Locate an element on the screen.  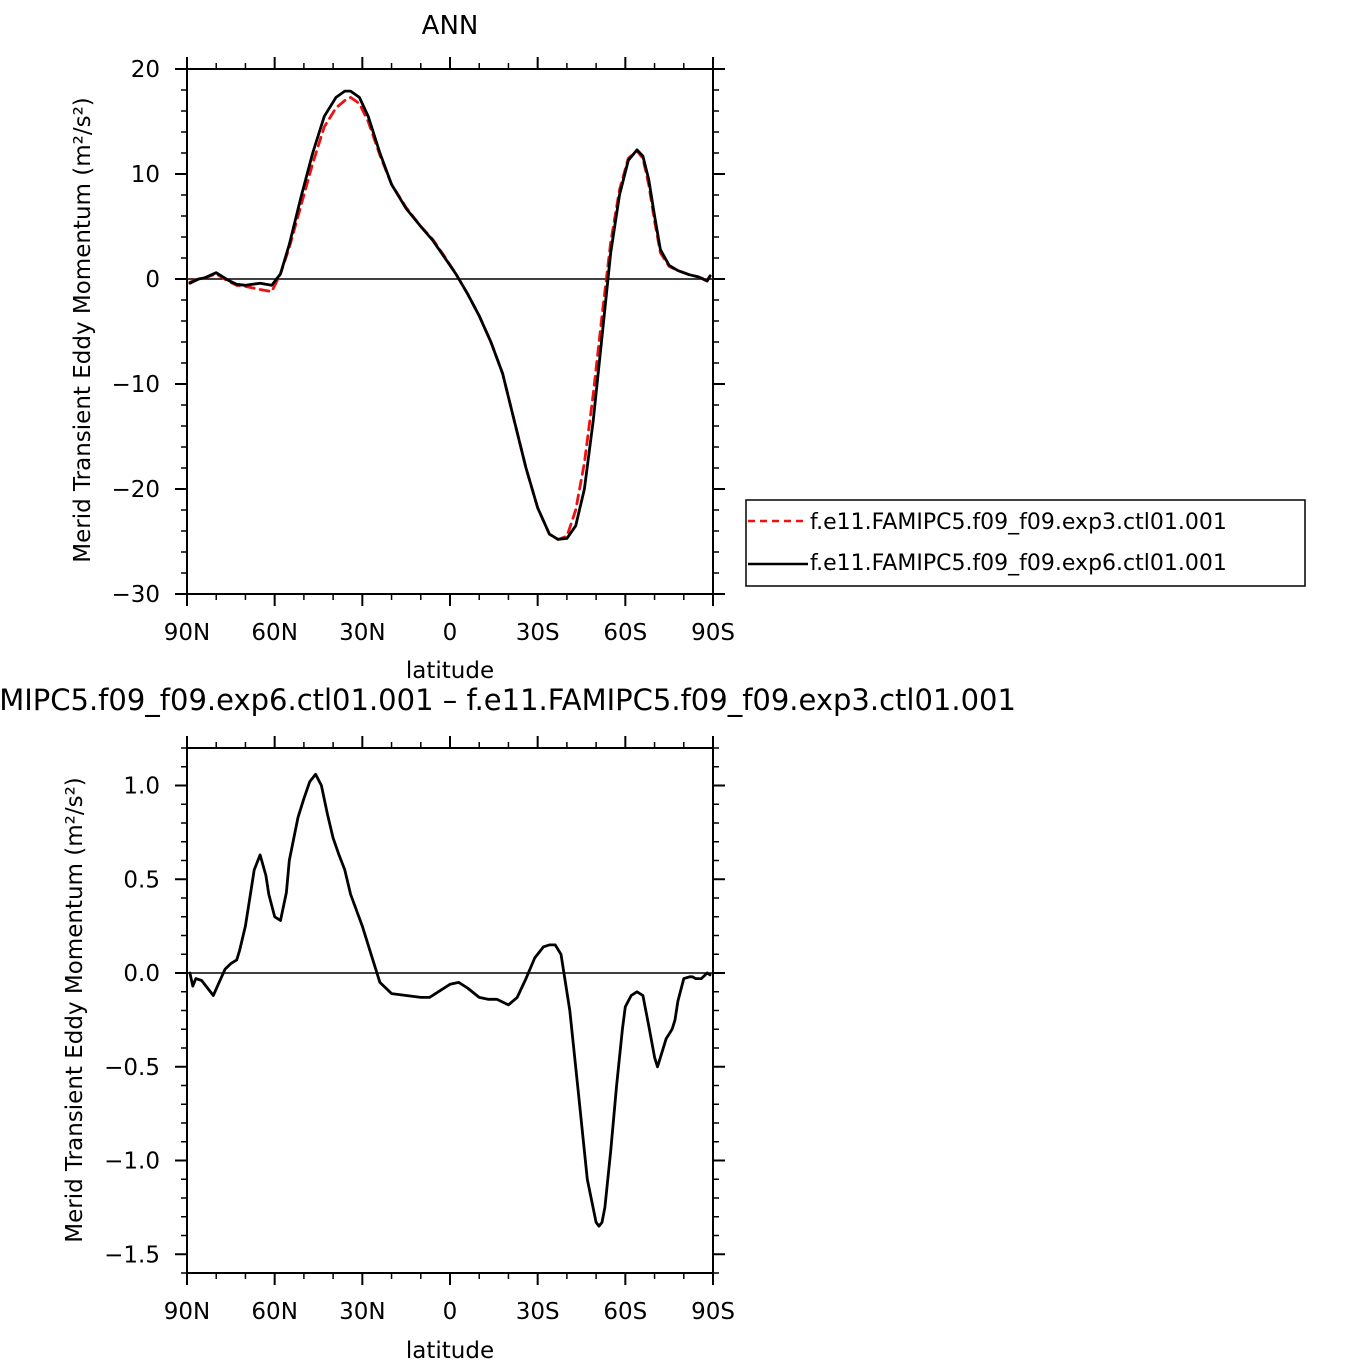
bottom-plot-frame is located at coordinates (450, 1010).